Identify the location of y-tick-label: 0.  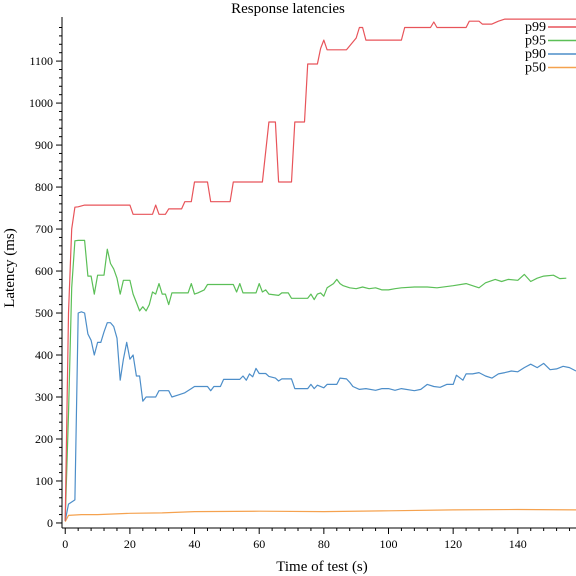
(50, 523).